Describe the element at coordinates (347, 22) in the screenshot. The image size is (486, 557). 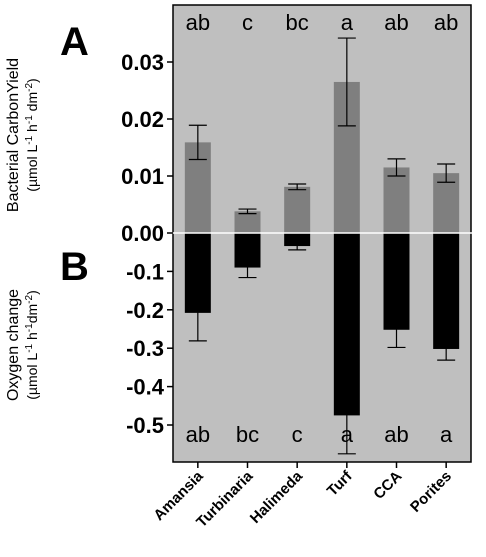
I see `significance-a-turf: a` at that location.